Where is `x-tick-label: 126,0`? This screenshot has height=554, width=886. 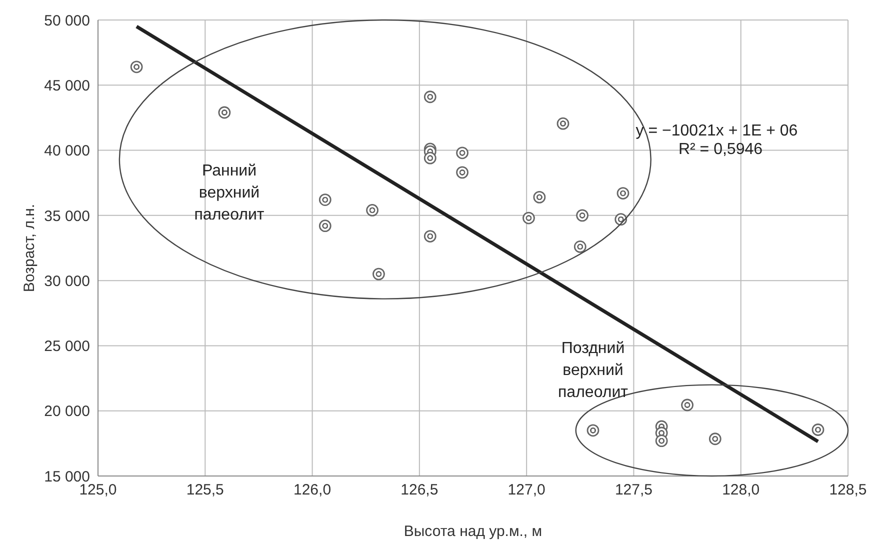
x-tick-label: 126,0 is located at coordinates (313, 490).